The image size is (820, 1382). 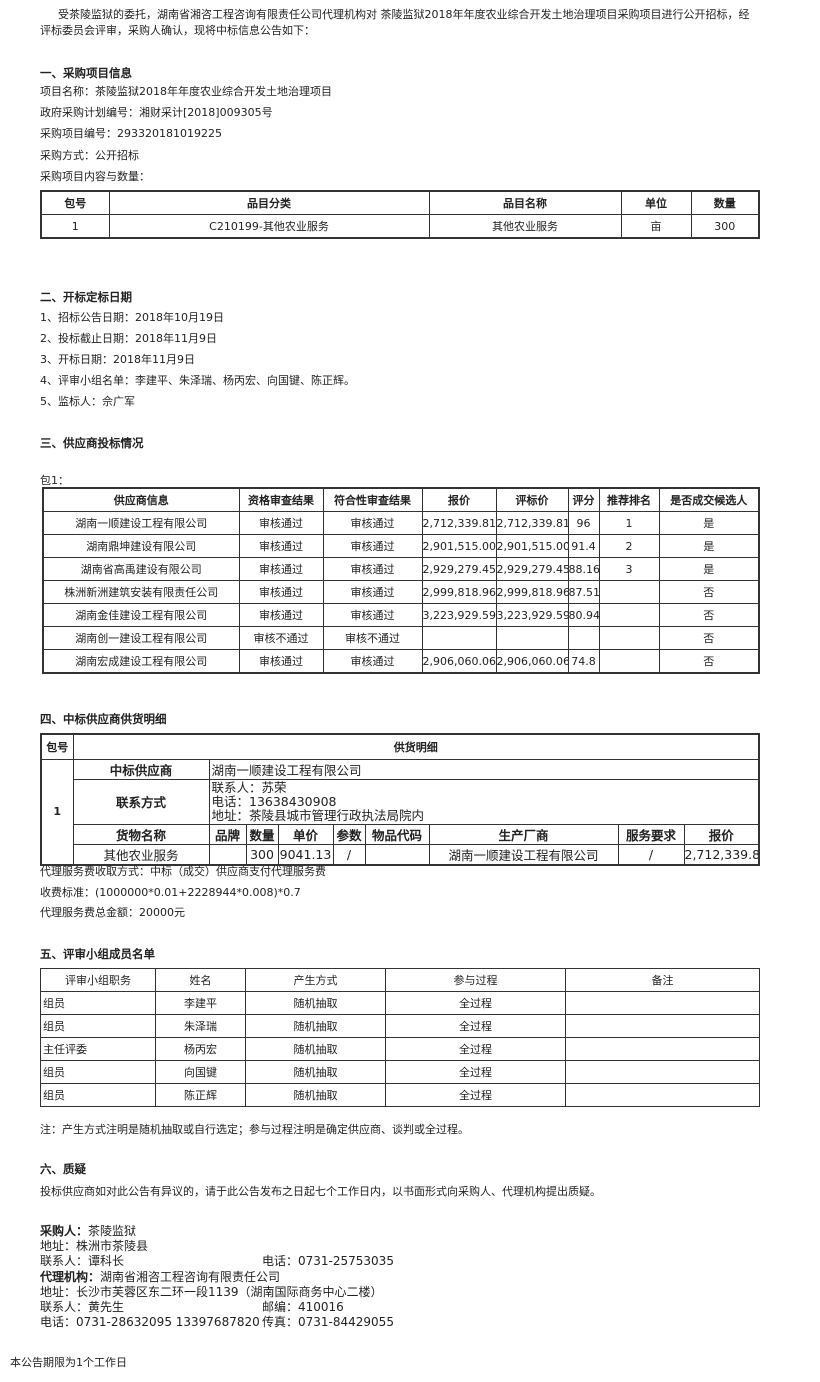 What do you see at coordinates (200, 1049) in the screenshot?
I see `table-cell: 杨丙宏` at bounding box center [200, 1049].